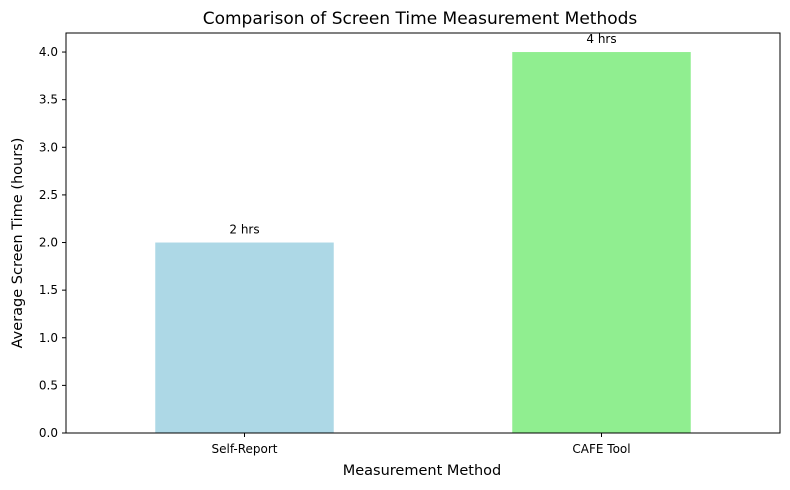 This screenshot has height=490, width=790. Describe the element at coordinates (48, 147) in the screenshot. I see `y-tick-label: 3.0` at that location.